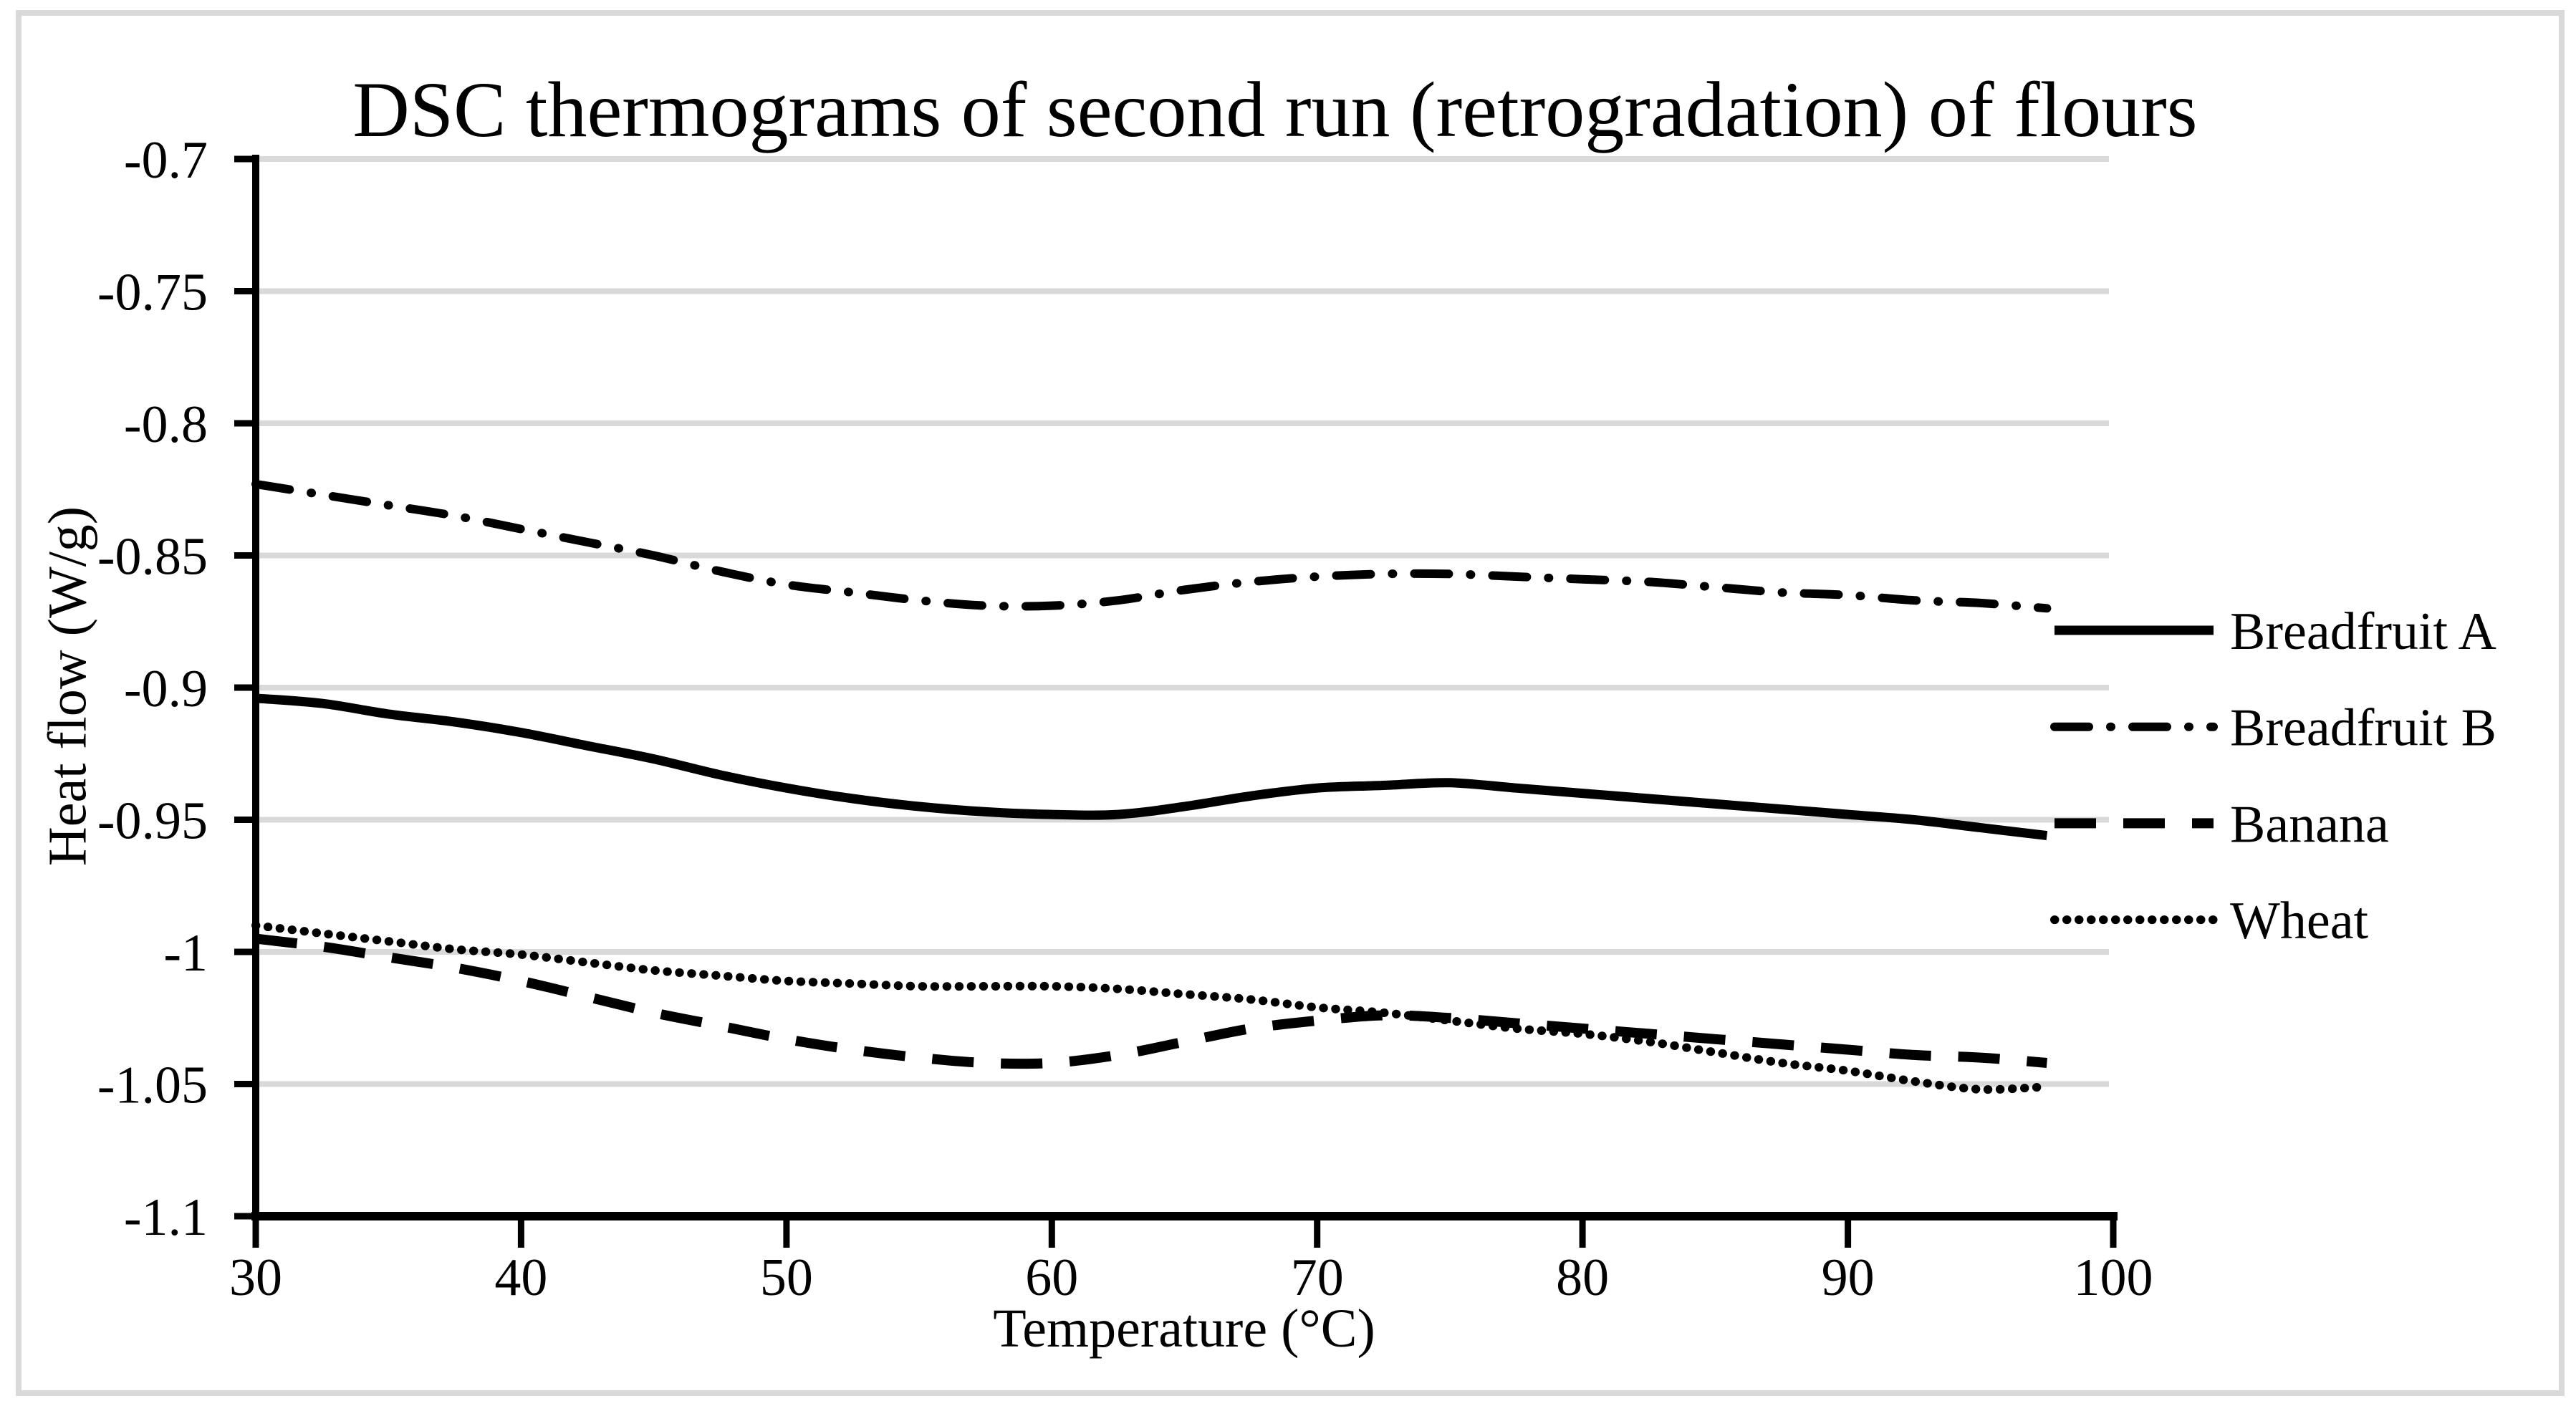 Image resolution: width=2576 pixels, height=1406 pixels. Describe the element at coordinates (166, 160) in the screenshot. I see `y-tick-label-0: -0.7` at that location.